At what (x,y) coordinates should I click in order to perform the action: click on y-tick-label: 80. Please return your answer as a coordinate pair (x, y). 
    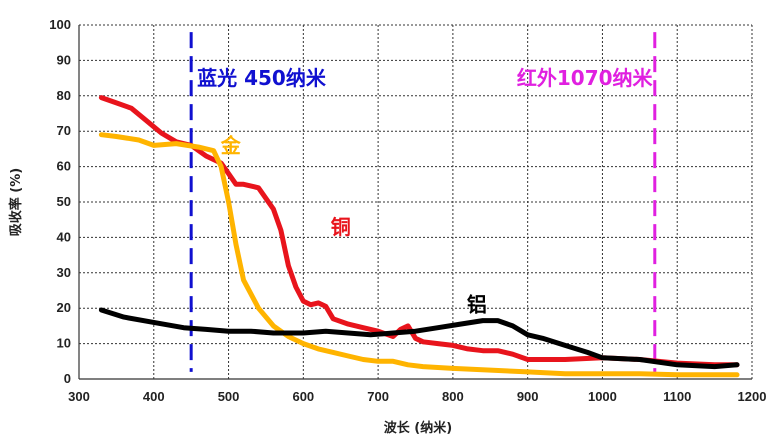
    Looking at the image, I should click on (64, 95).